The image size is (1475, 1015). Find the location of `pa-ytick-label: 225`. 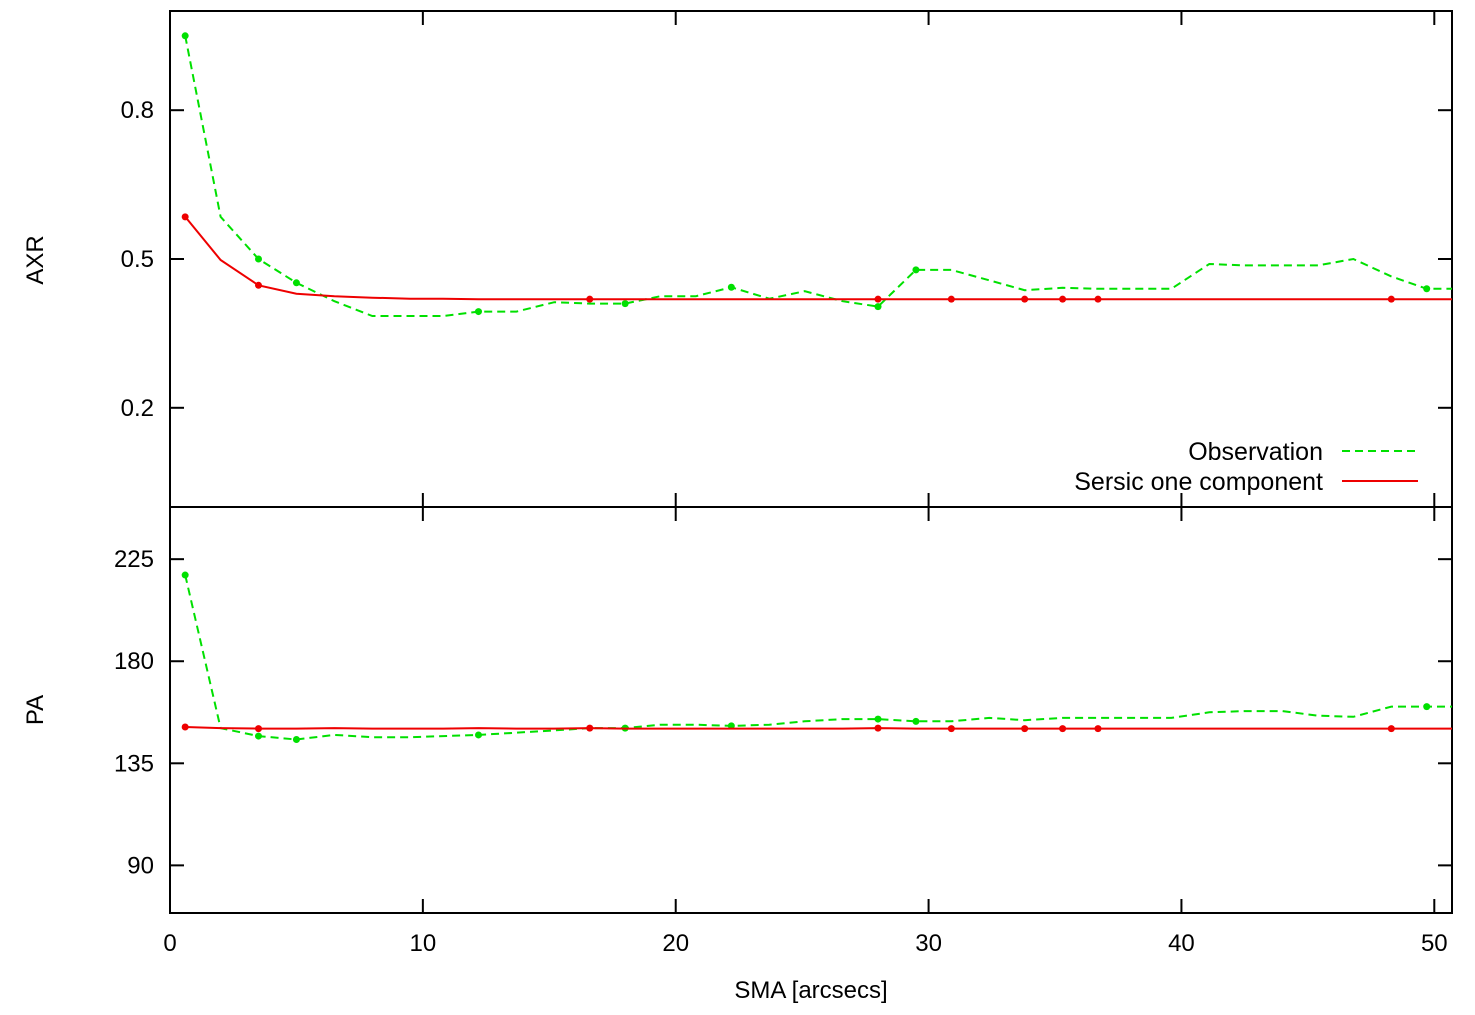

pa-ytick-label: 225 is located at coordinates (134, 559).